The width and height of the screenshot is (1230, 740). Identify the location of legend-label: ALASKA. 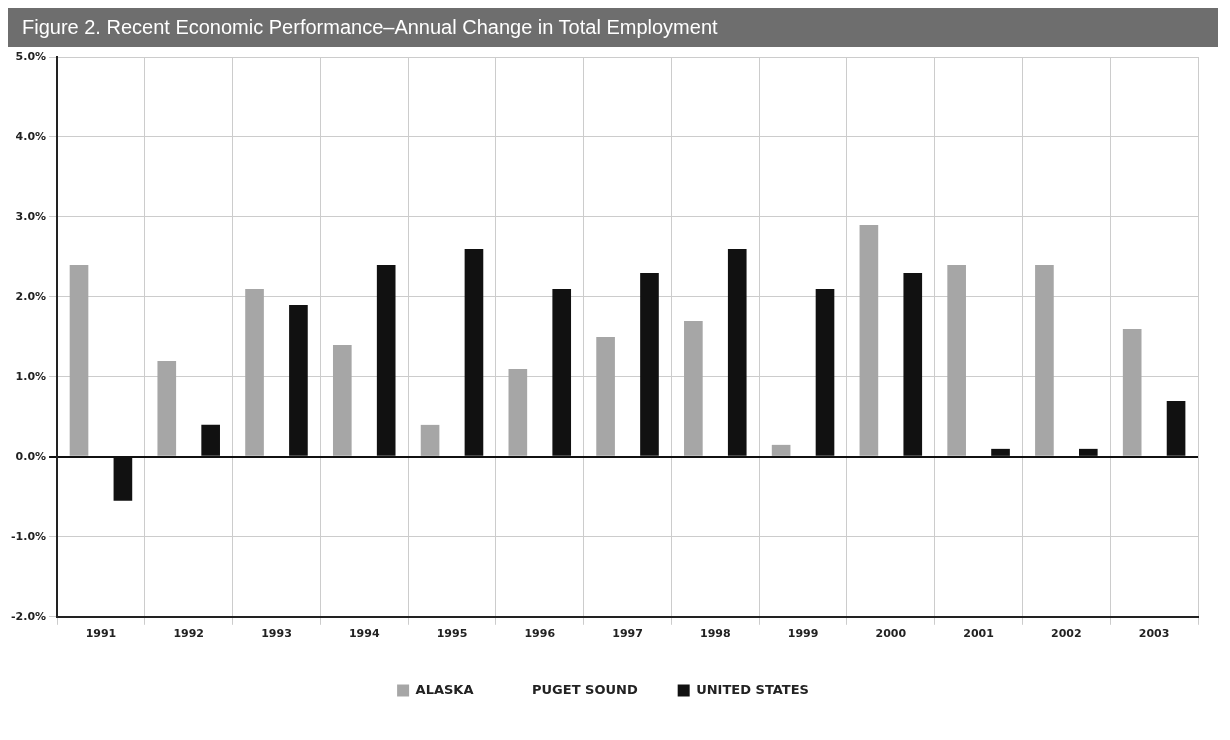
(444, 689).